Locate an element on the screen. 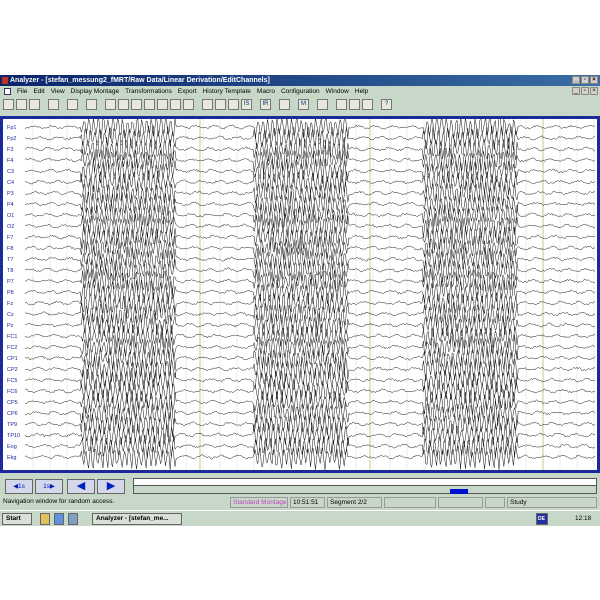 Image resolution: width=600 pixels, height=600 pixels. eeg-trace-t8 is located at coordinates (310, 270).